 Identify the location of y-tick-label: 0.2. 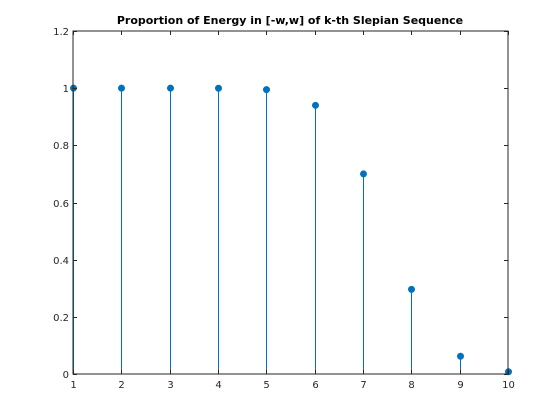
(61, 318).